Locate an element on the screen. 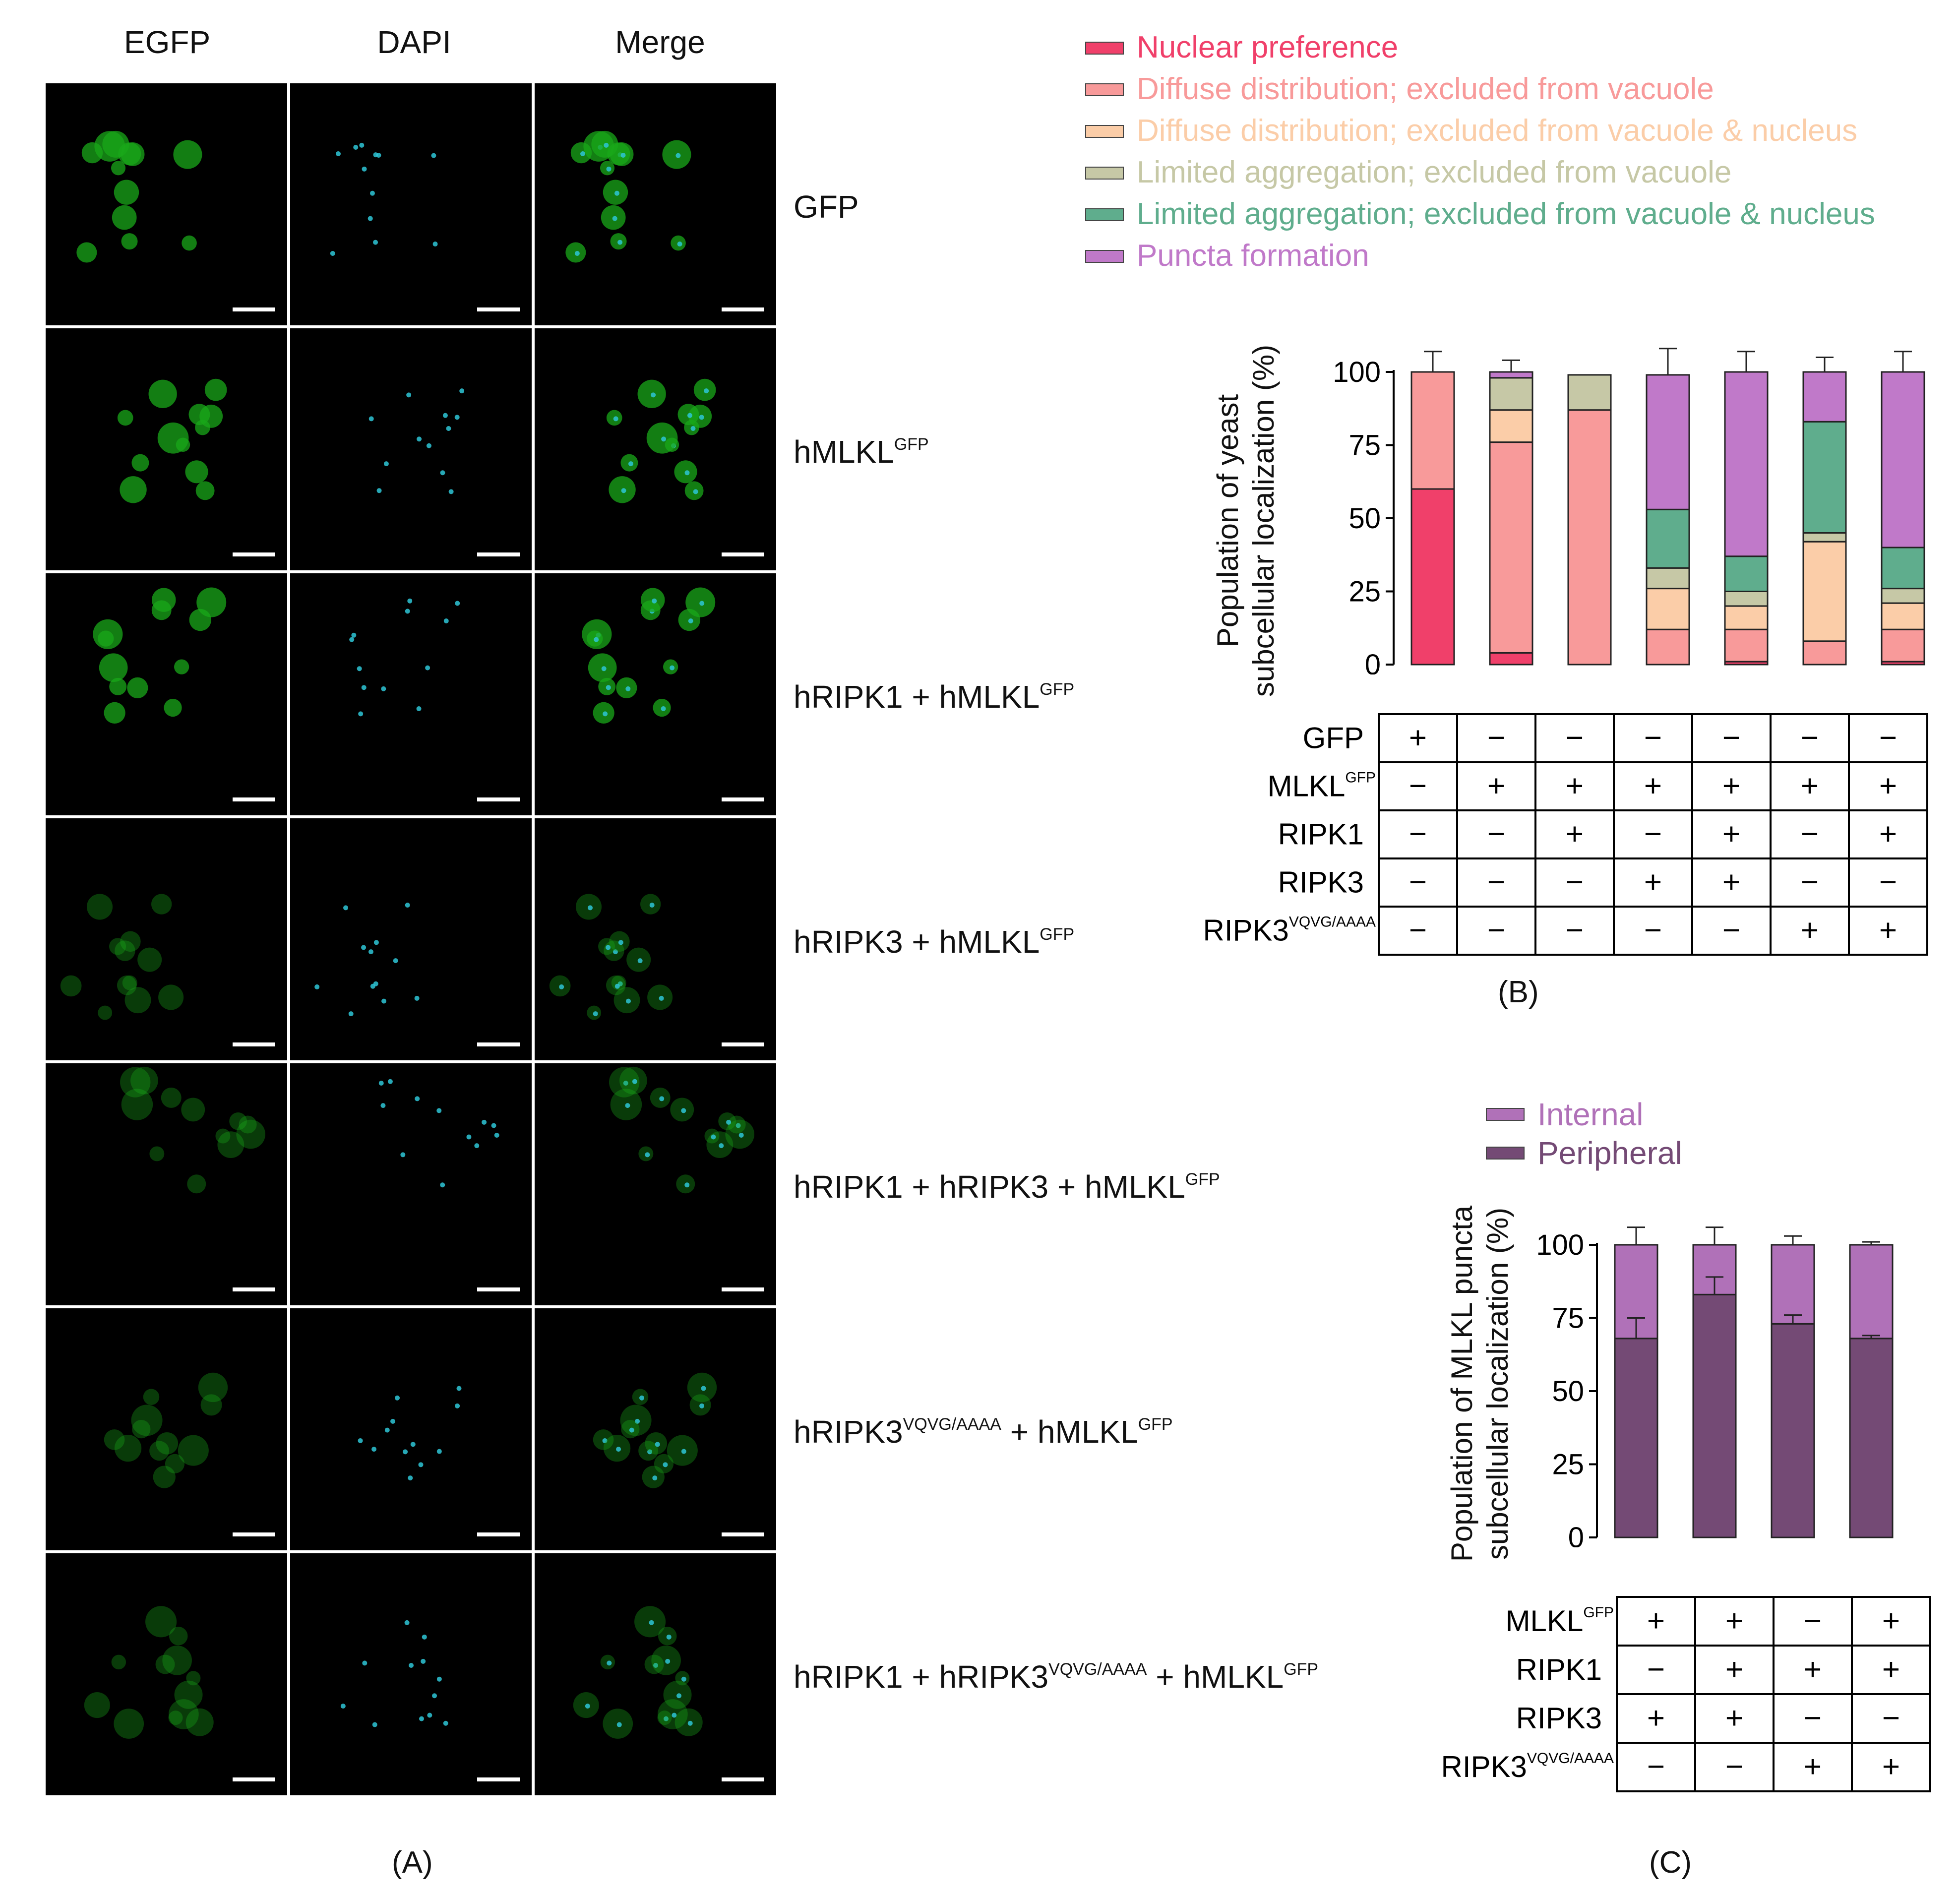 The width and height of the screenshot is (1960, 1895). micrograph-cell is located at coordinates (167, 939).